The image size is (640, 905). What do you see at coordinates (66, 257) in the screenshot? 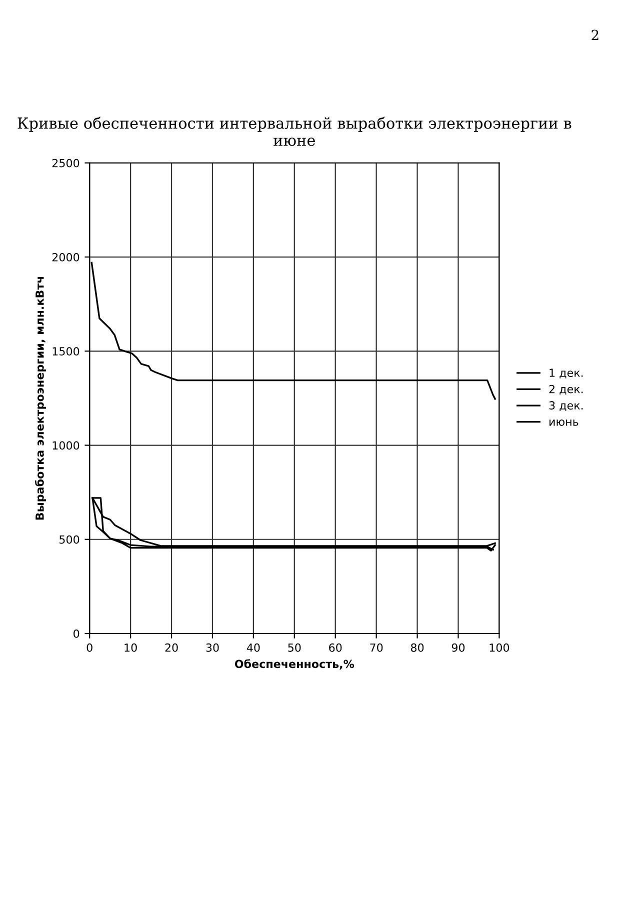
I see `y-tick-label: 2000` at bounding box center [66, 257].